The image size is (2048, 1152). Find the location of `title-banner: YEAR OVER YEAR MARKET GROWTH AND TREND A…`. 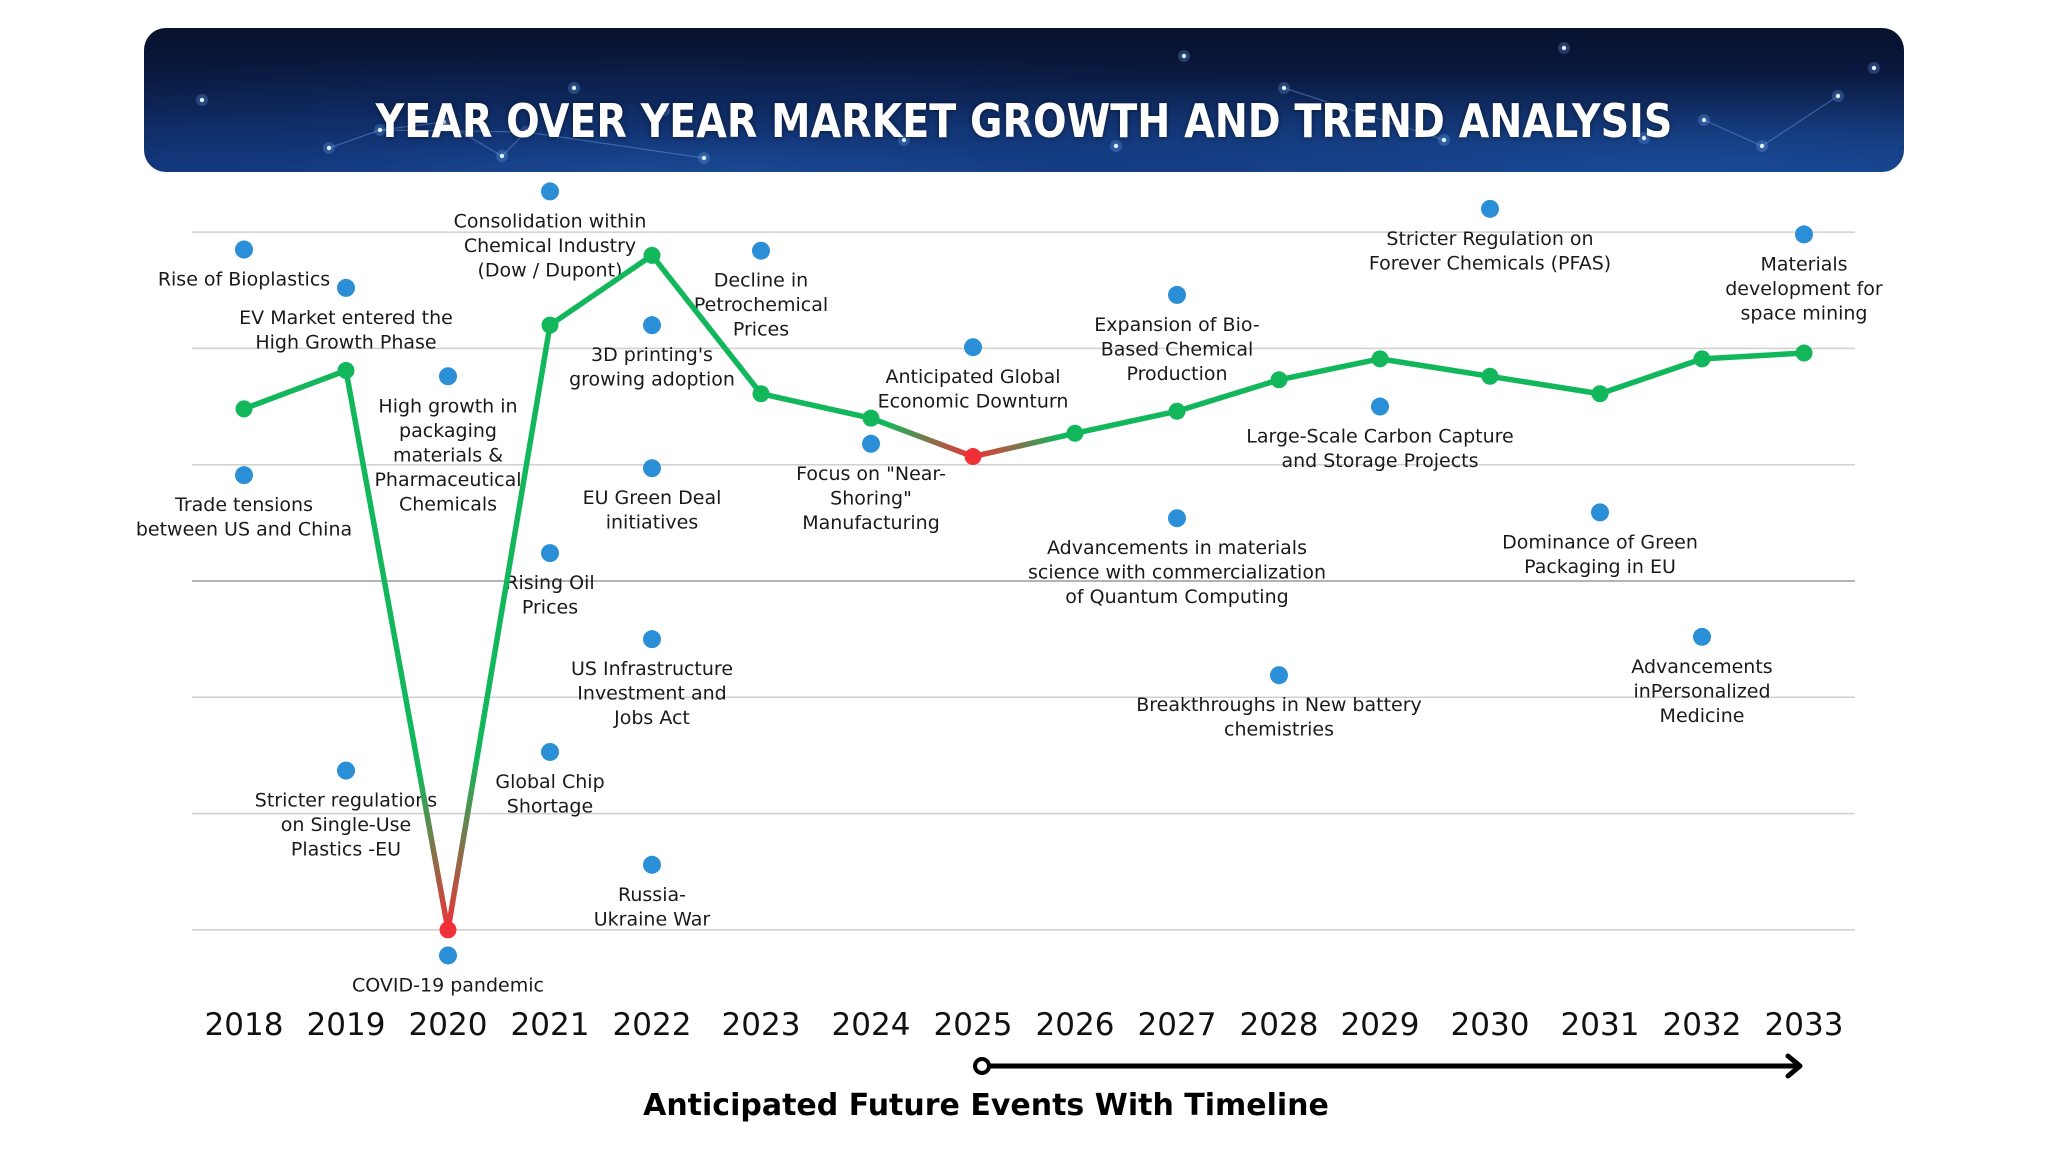

title-banner: YEAR OVER YEAR MARKET GROWTH AND TREND A… is located at coordinates (1024, 100).